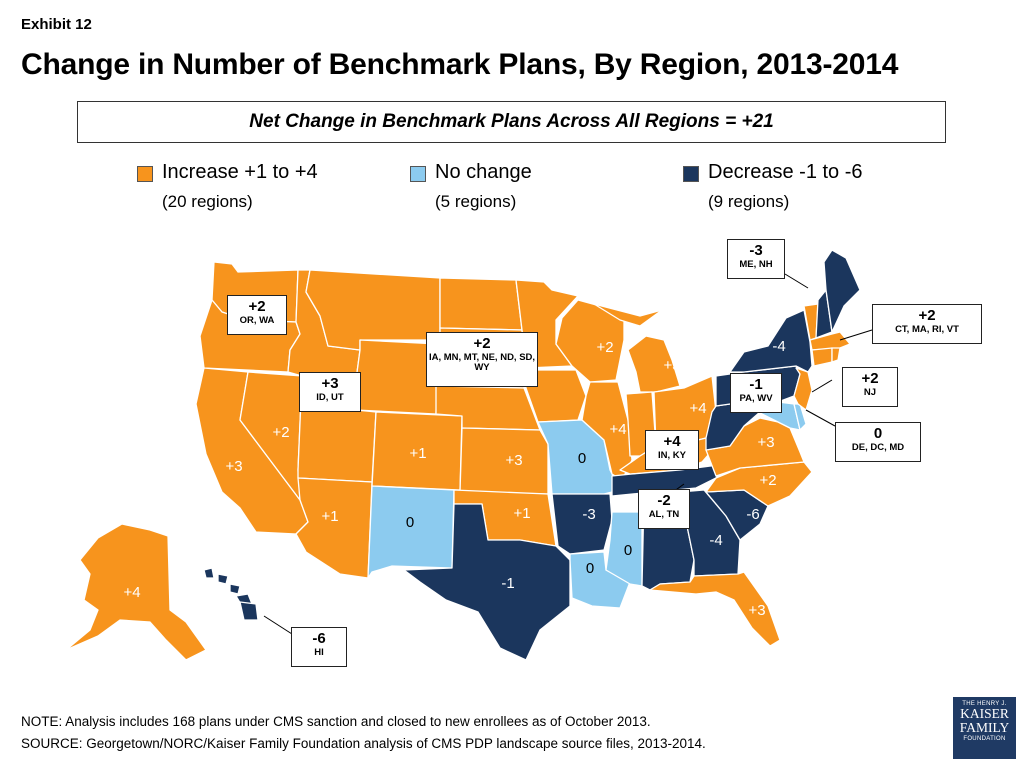 The height and width of the screenshot is (768, 1024). Describe the element at coordinates (842, 291) in the screenshot. I see `state-maine` at that location.